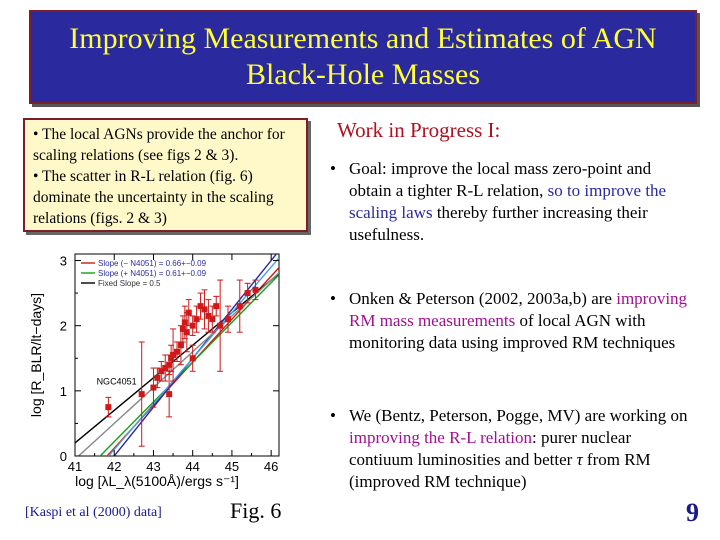 Image resolution: width=720 pixels, height=540 pixels. Describe the element at coordinates (63, 391) in the screenshot. I see `y-tick-label: 1` at that location.